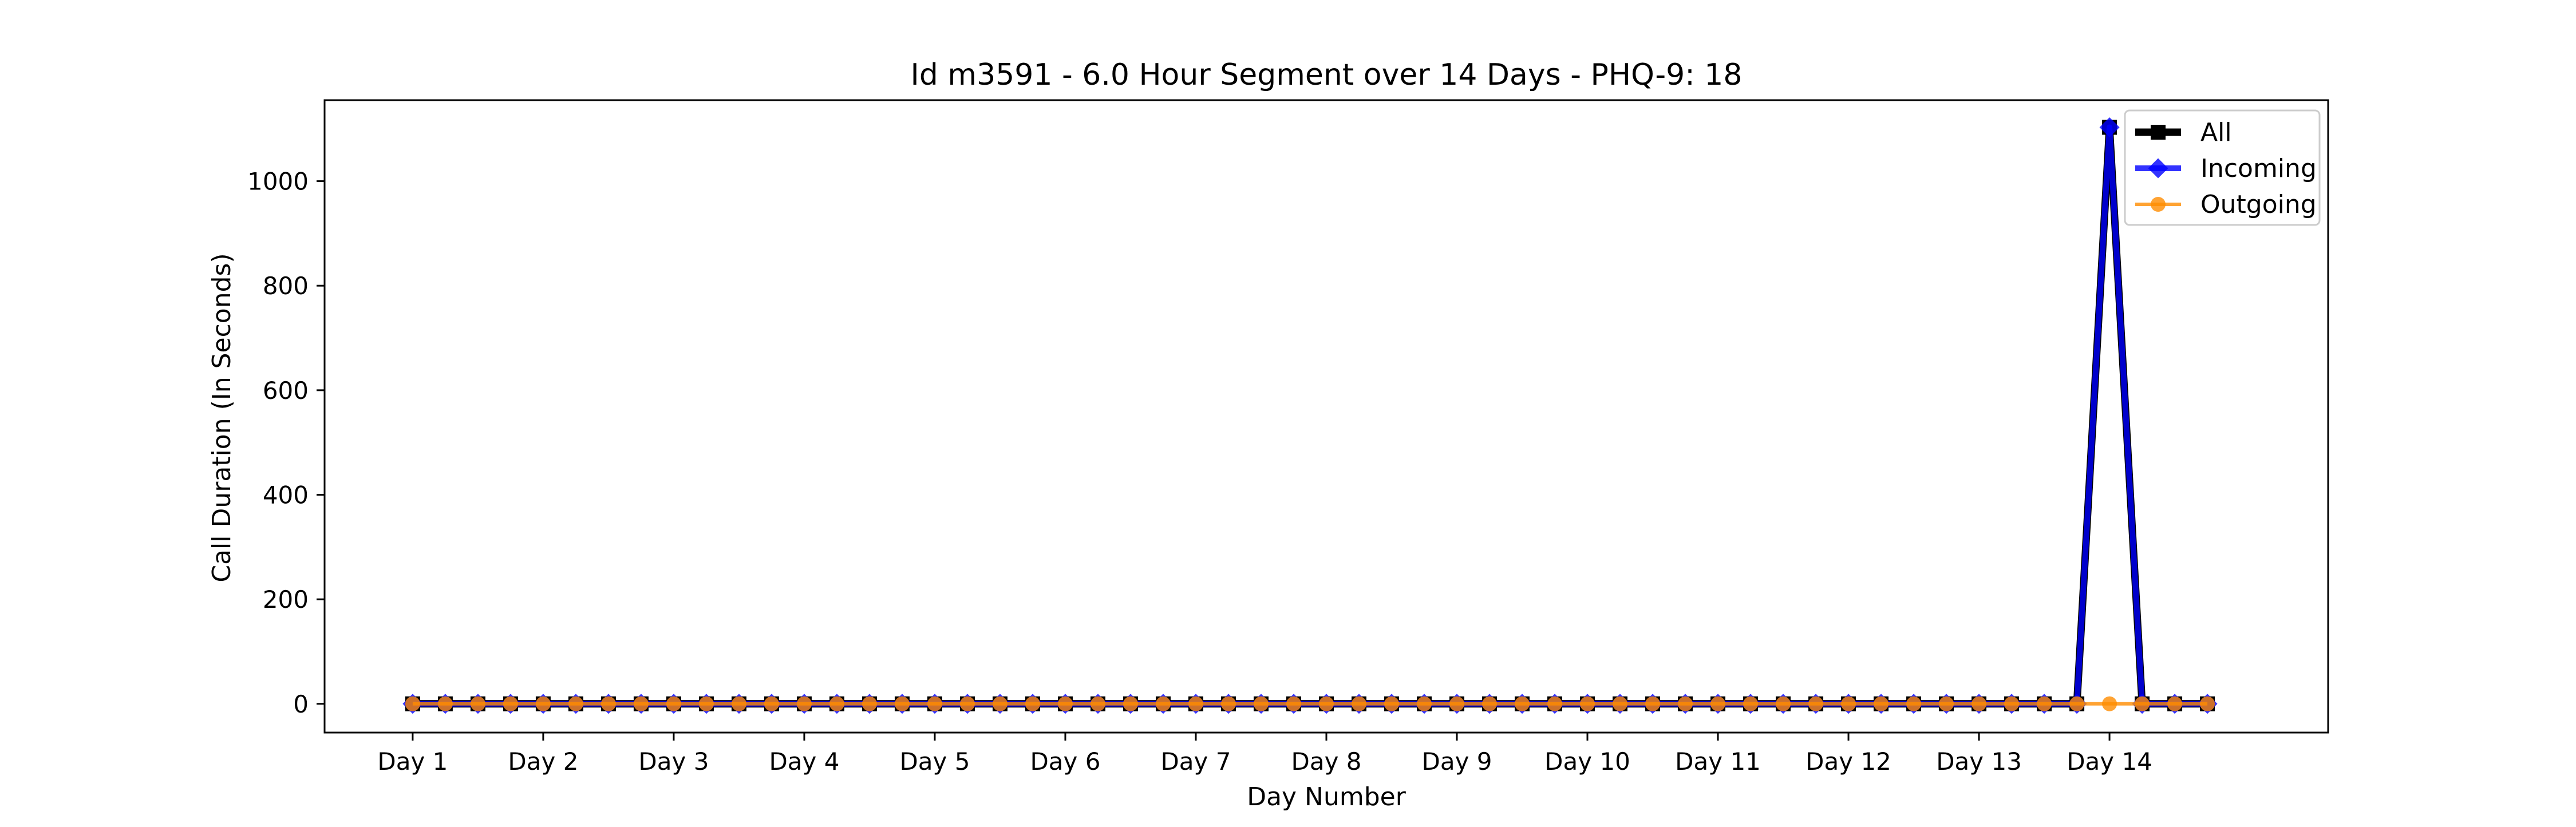  What do you see at coordinates (543, 761) in the screenshot?
I see `x-tick-label: Day 2` at bounding box center [543, 761].